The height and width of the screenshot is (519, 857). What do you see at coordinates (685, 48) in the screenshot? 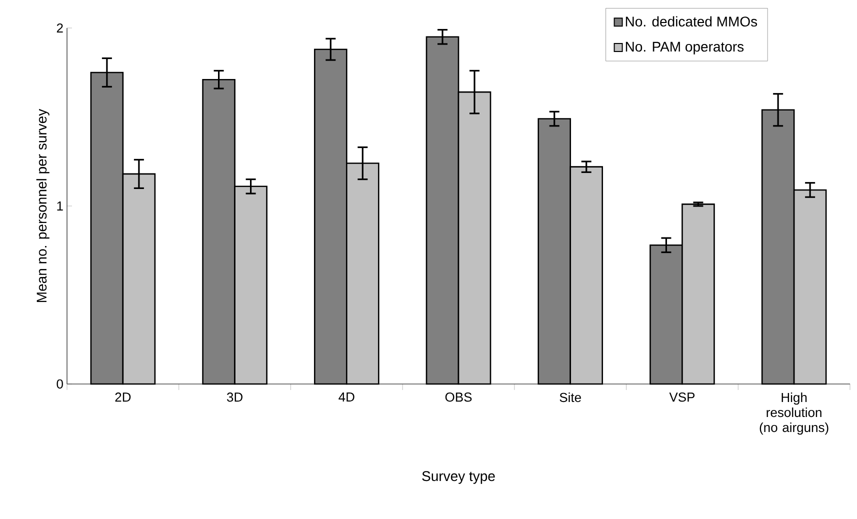
I see `legend-label: No. PAM operators` at bounding box center [685, 48].